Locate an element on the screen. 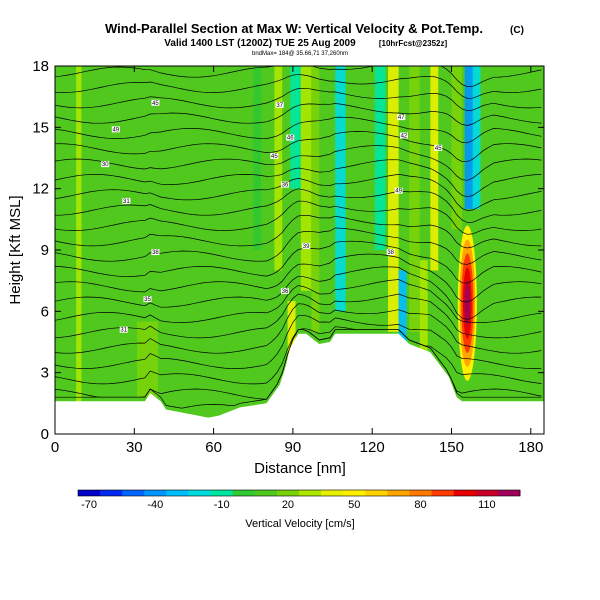  chart-caption: bndMax= 184@ 35.66,71 37,260nm is located at coordinates (300, 54).